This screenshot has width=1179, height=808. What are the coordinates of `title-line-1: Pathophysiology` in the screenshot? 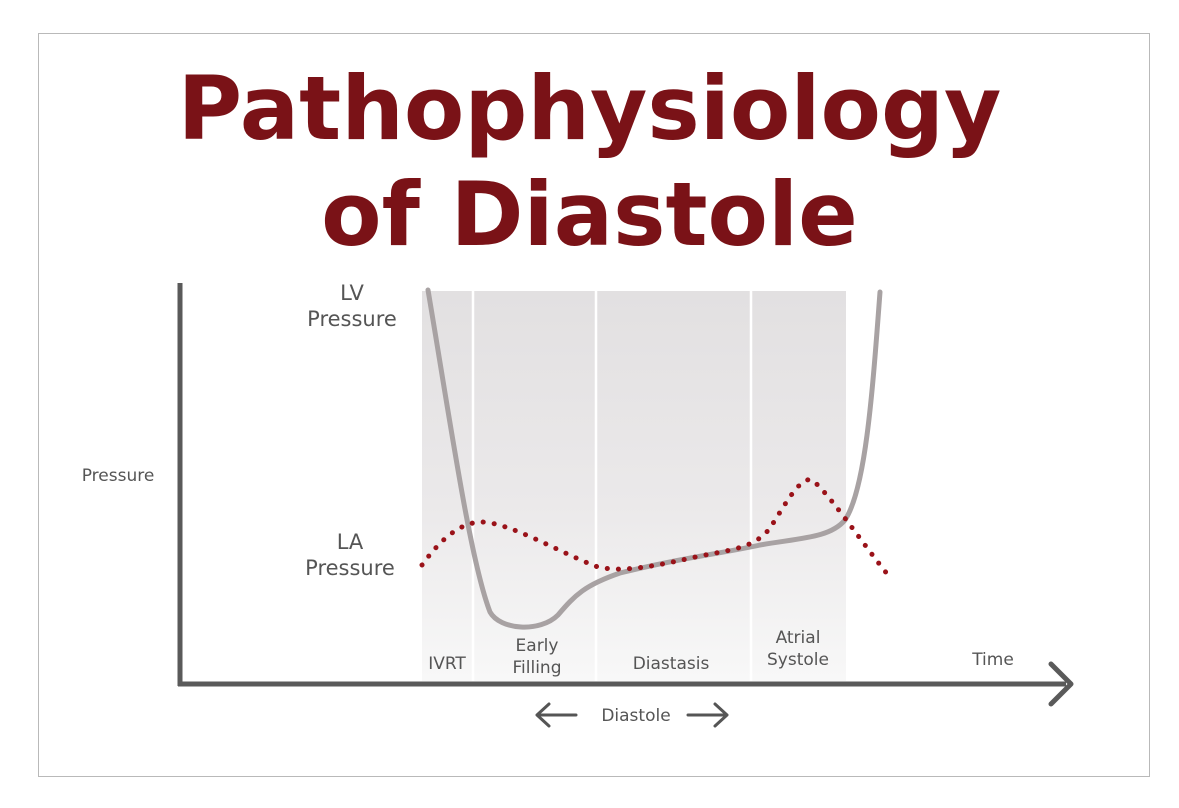 It's located at (589, 108).